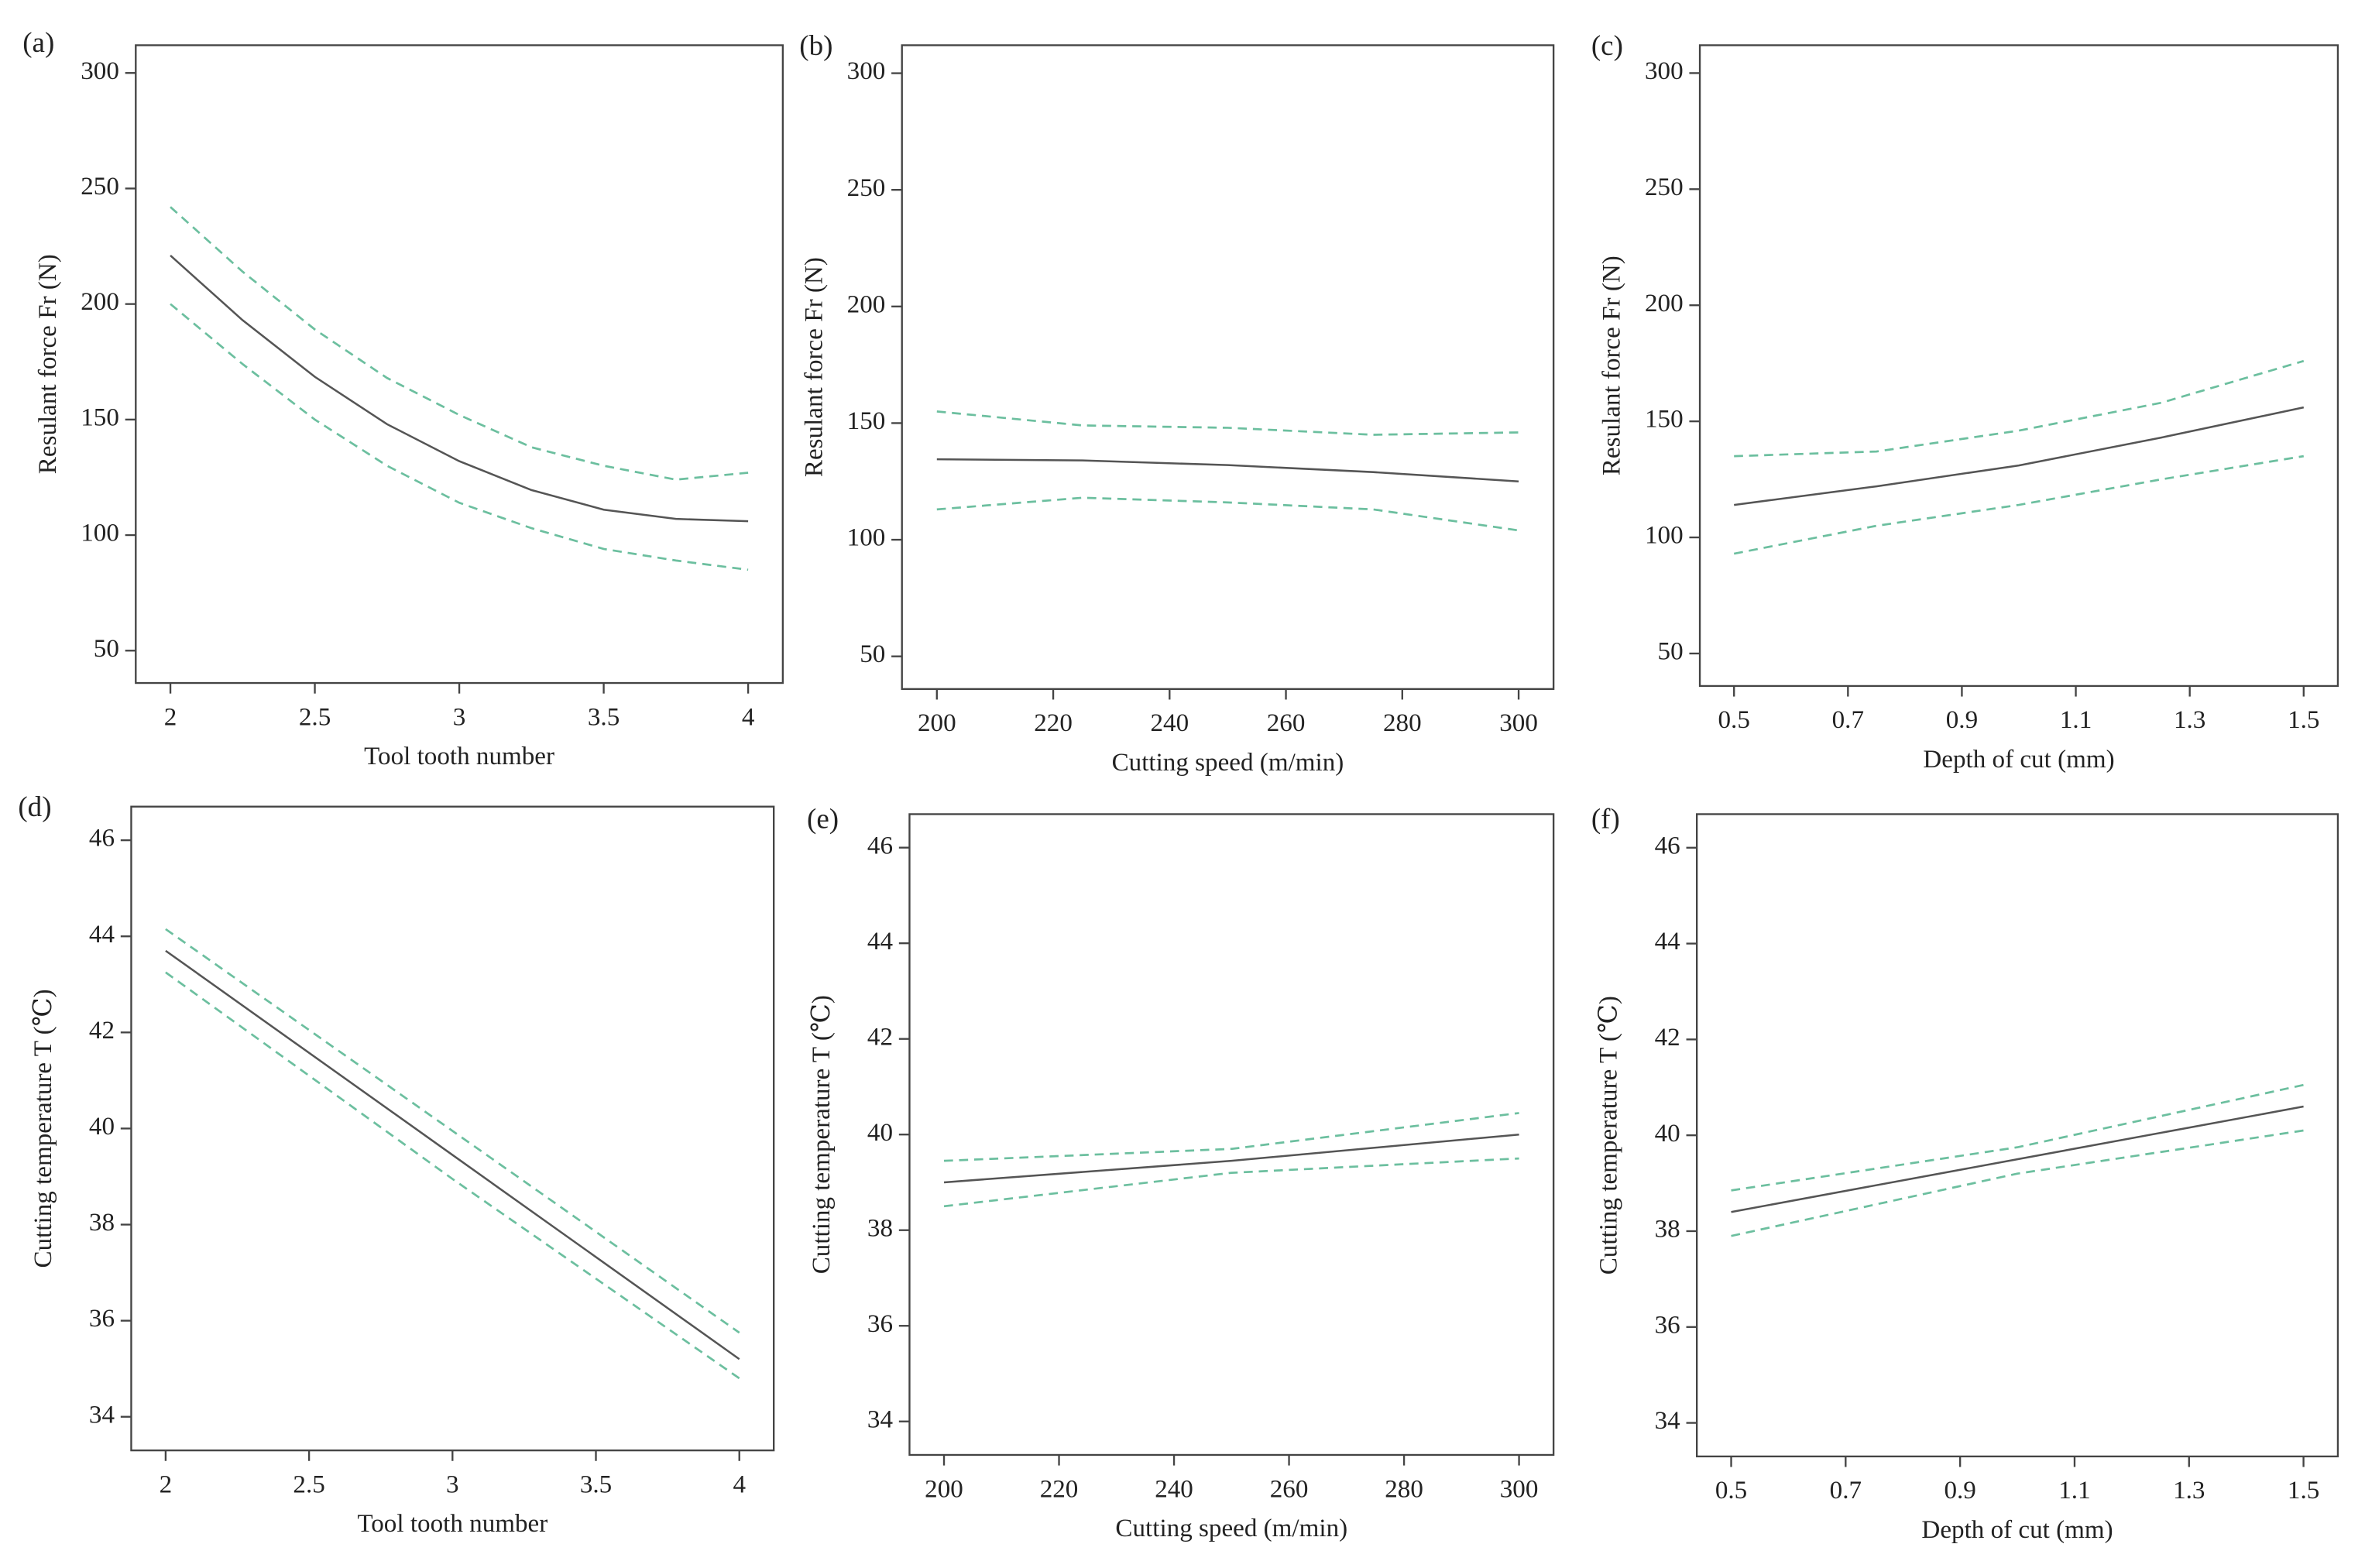 Image resolution: width=2365 pixels, height=1568 pixels. Describe the element at coordinates (1402, 723) in the screenshot. I see `x-tick-label: 280` at that location.